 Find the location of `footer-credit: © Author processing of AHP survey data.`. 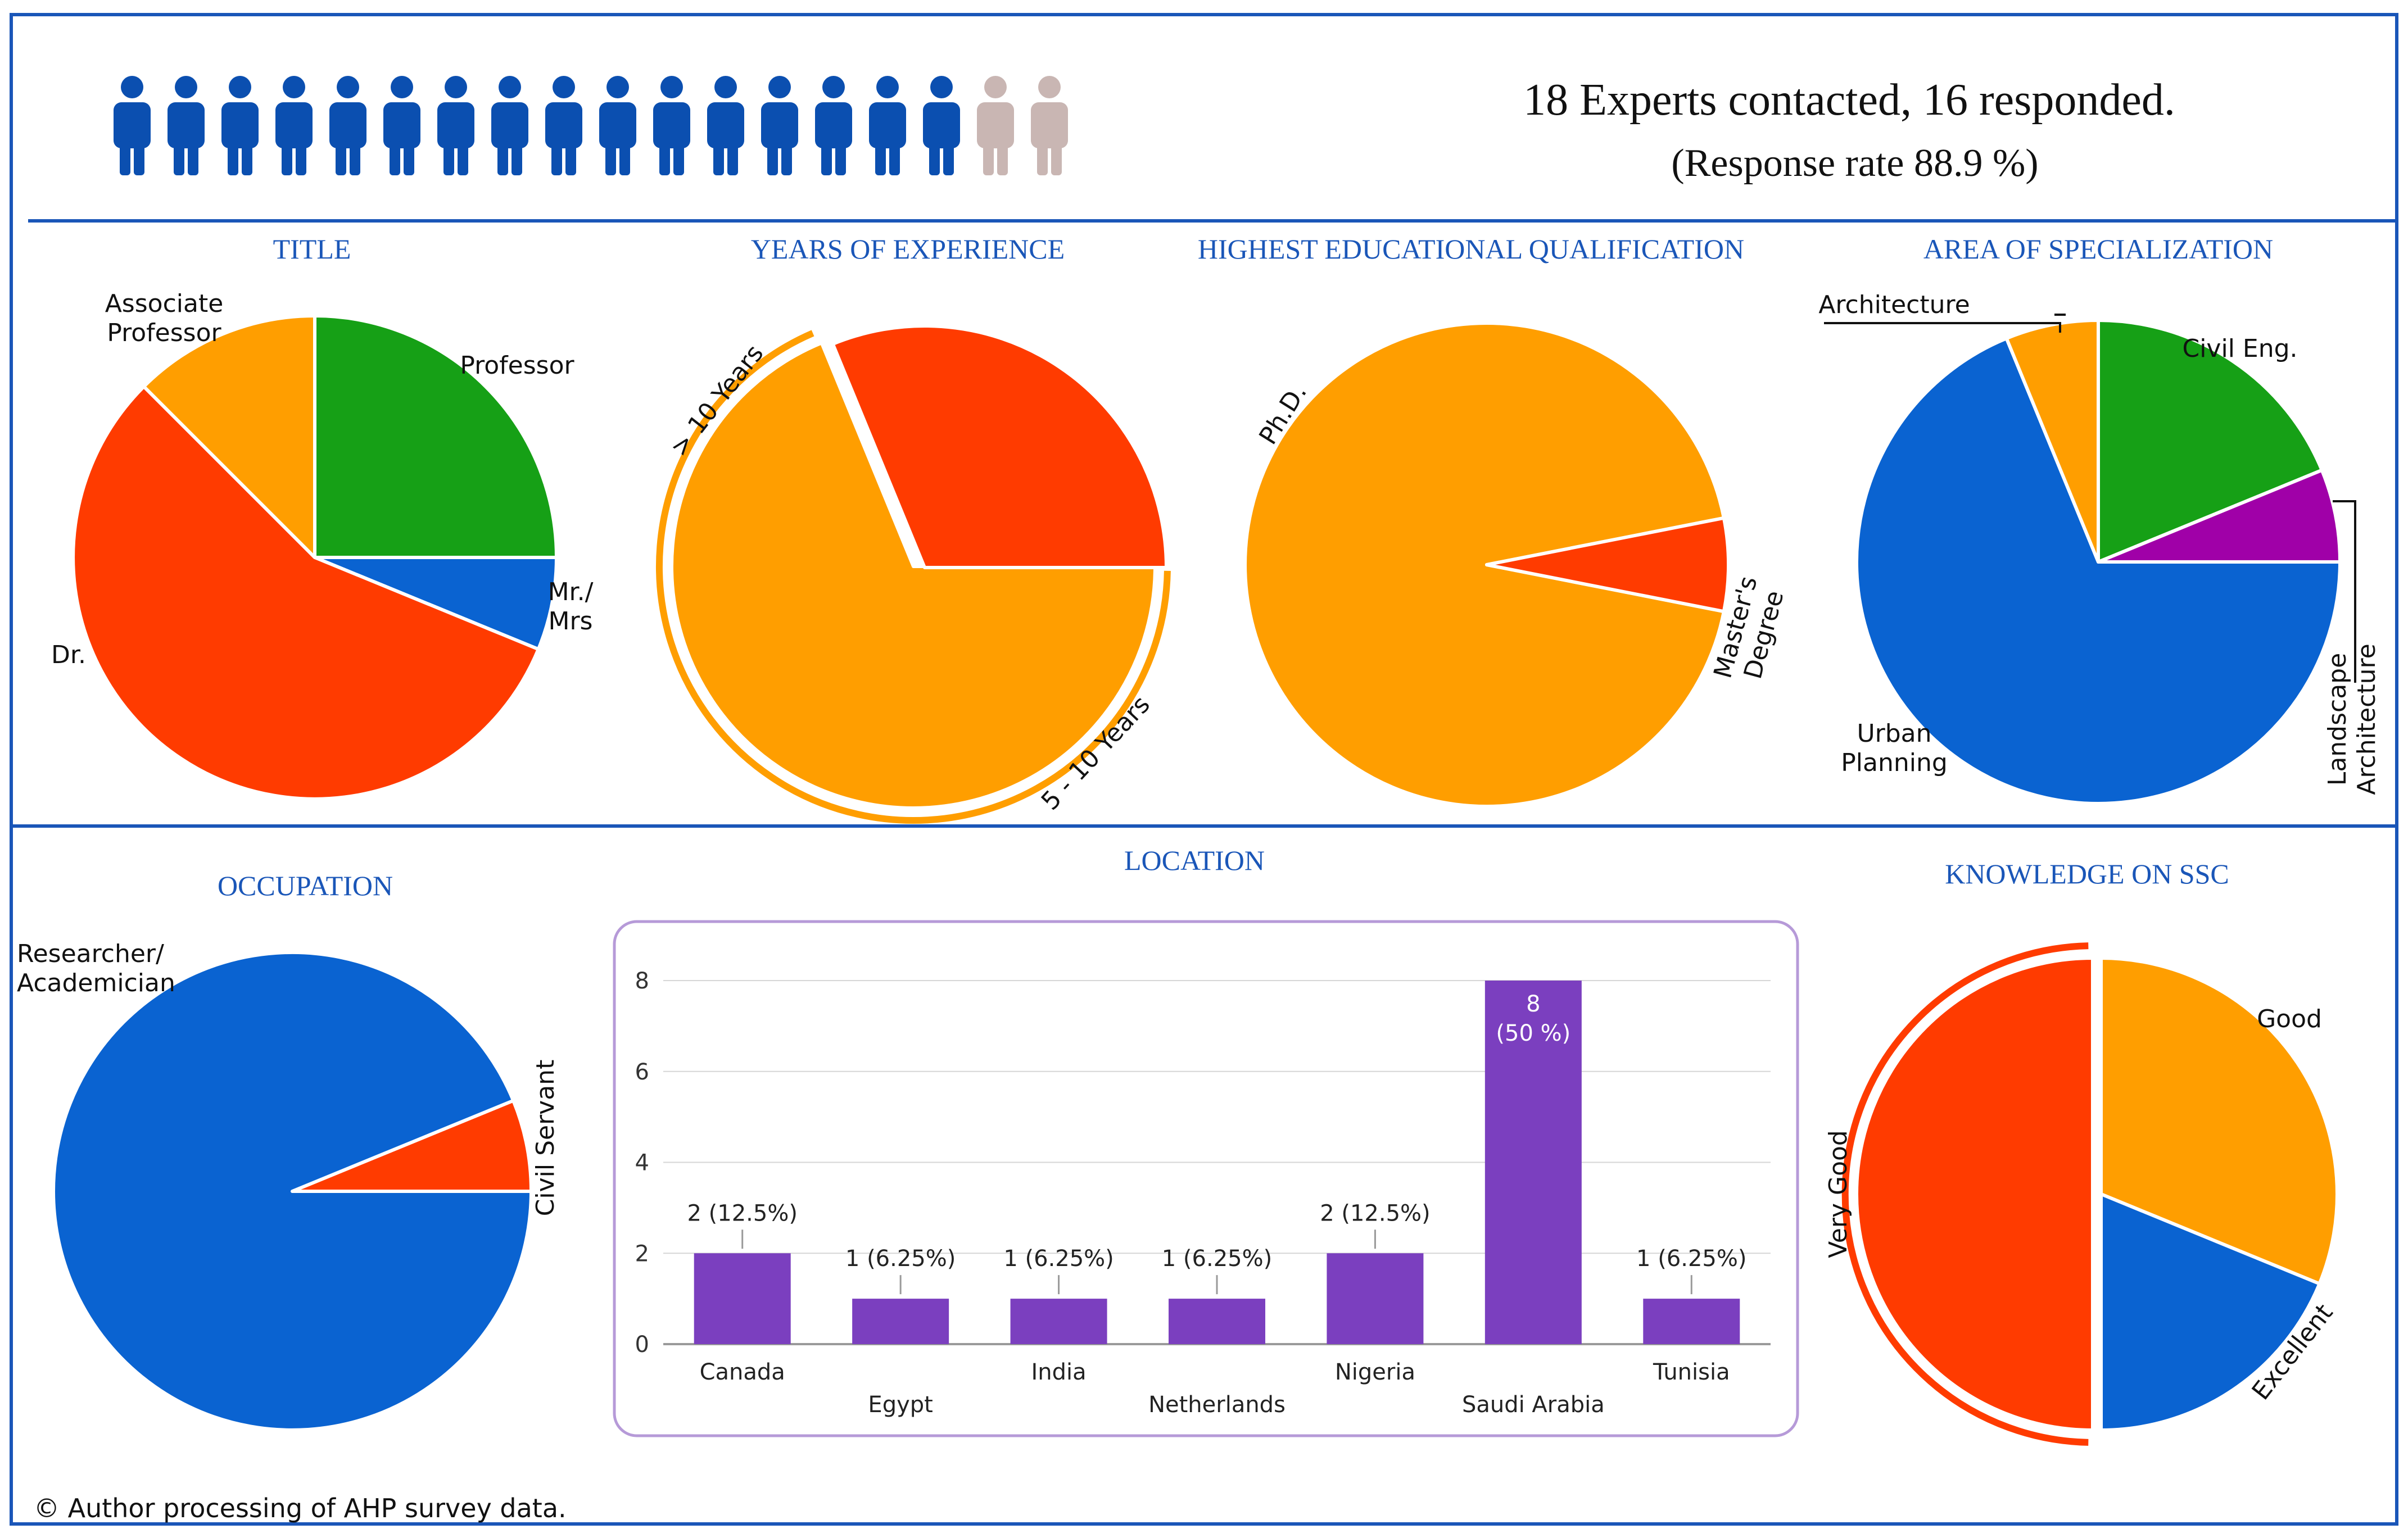

footer-credit: © Author processing of AHP survey data. is located at coordinates (300, 1508).